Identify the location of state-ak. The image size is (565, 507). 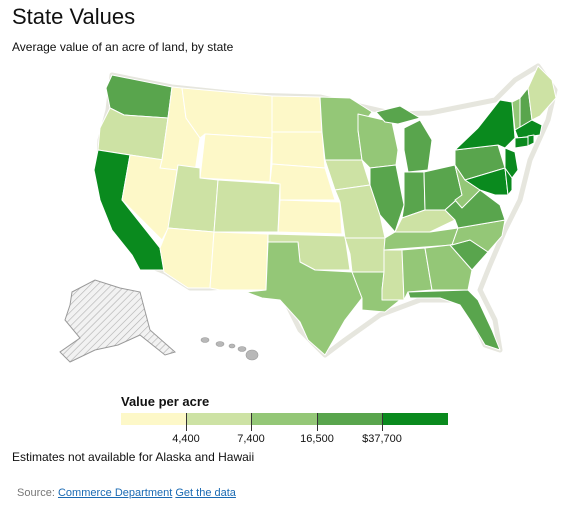
(118, 321).